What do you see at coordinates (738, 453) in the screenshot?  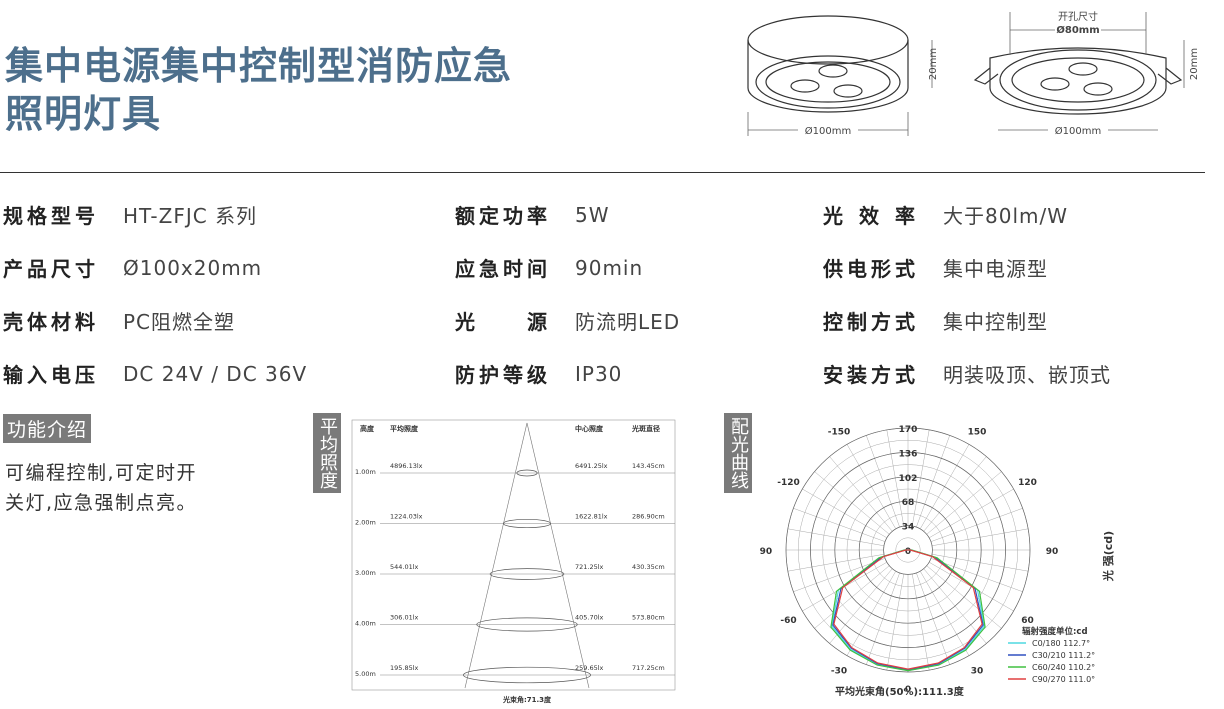 I see `side-label: 配光曲线` at bounding box center [738, 453].